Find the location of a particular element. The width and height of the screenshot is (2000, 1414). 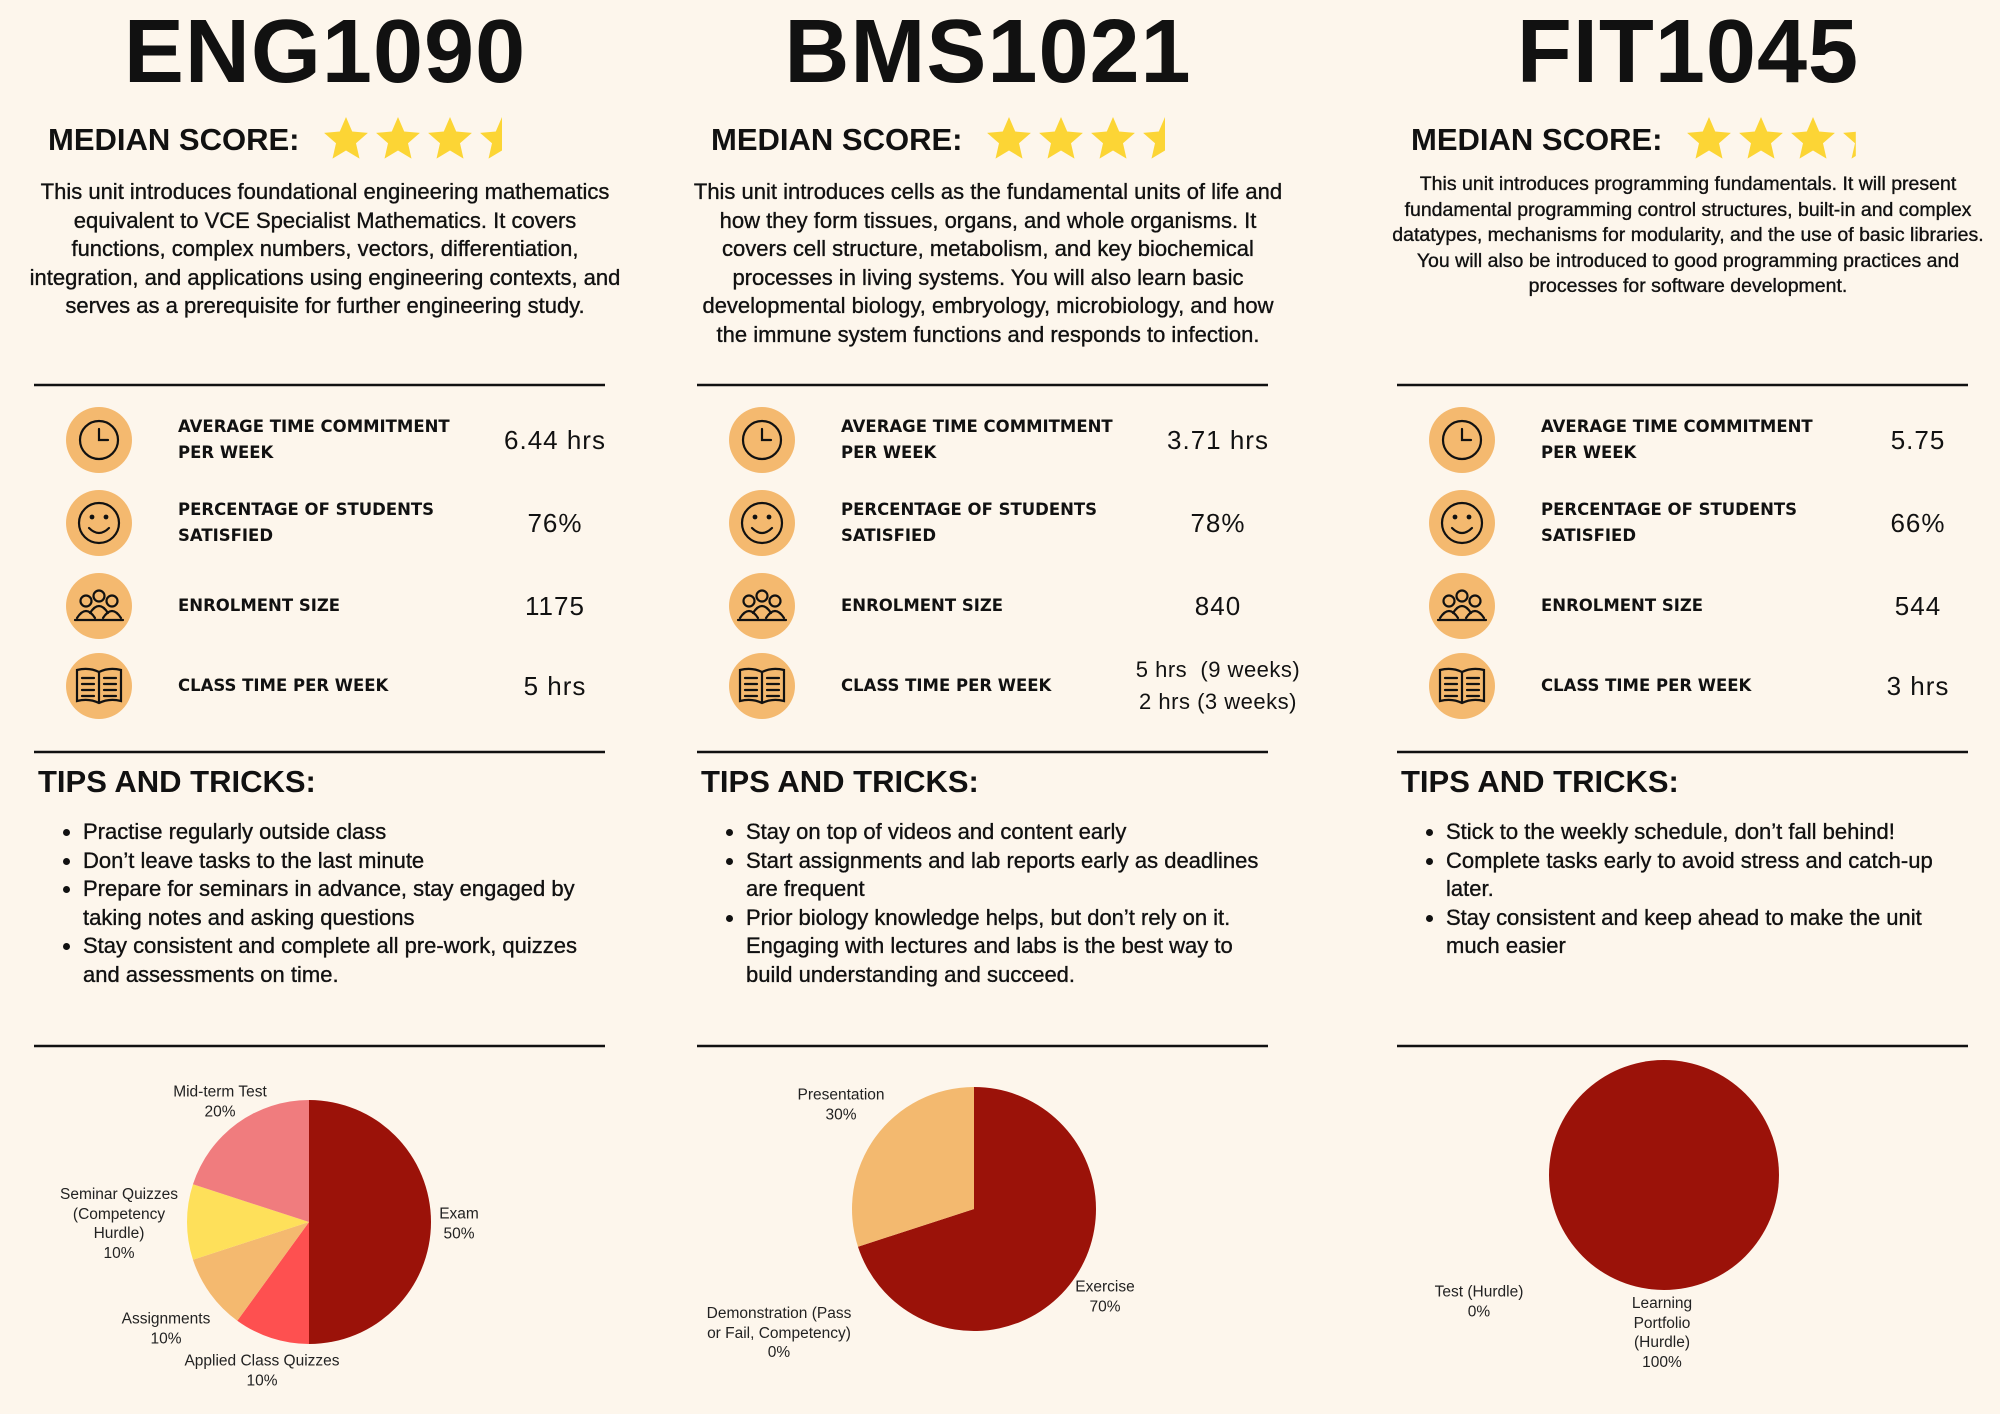

stat-value: 66% is located at coordinates (1918, 523).